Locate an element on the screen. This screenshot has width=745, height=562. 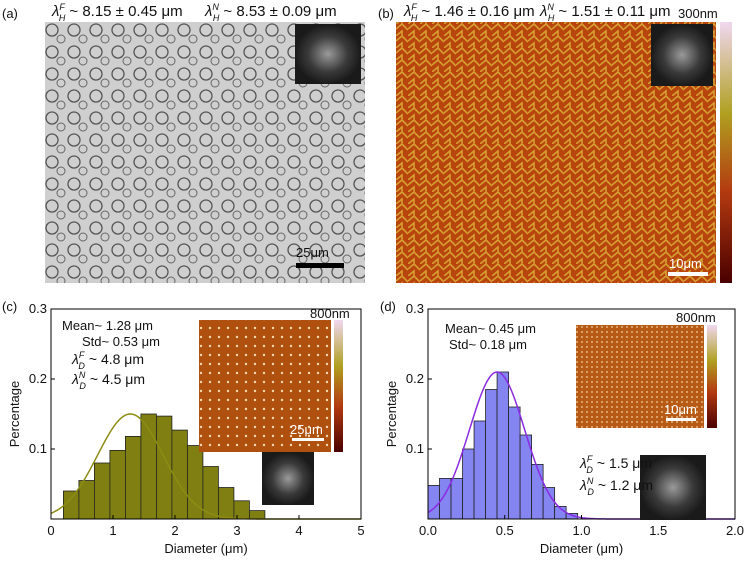
lambda-annotation: λN H ~ 1.51 ± 0.11 μm is located at coordinates (604, 12).